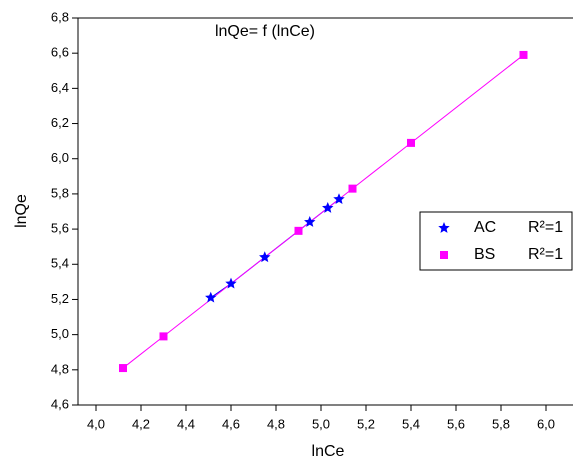 The image size is (573, 461). What do you see at coordinates (60, 333) in the screenshot?
I see `y-tick-label: 5,0` at bounding box center [60, 333].